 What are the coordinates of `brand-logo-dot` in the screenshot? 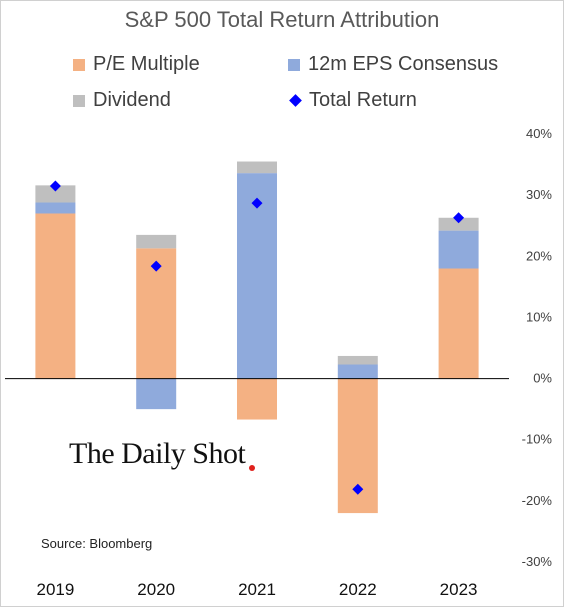 It's located at (252, 468).